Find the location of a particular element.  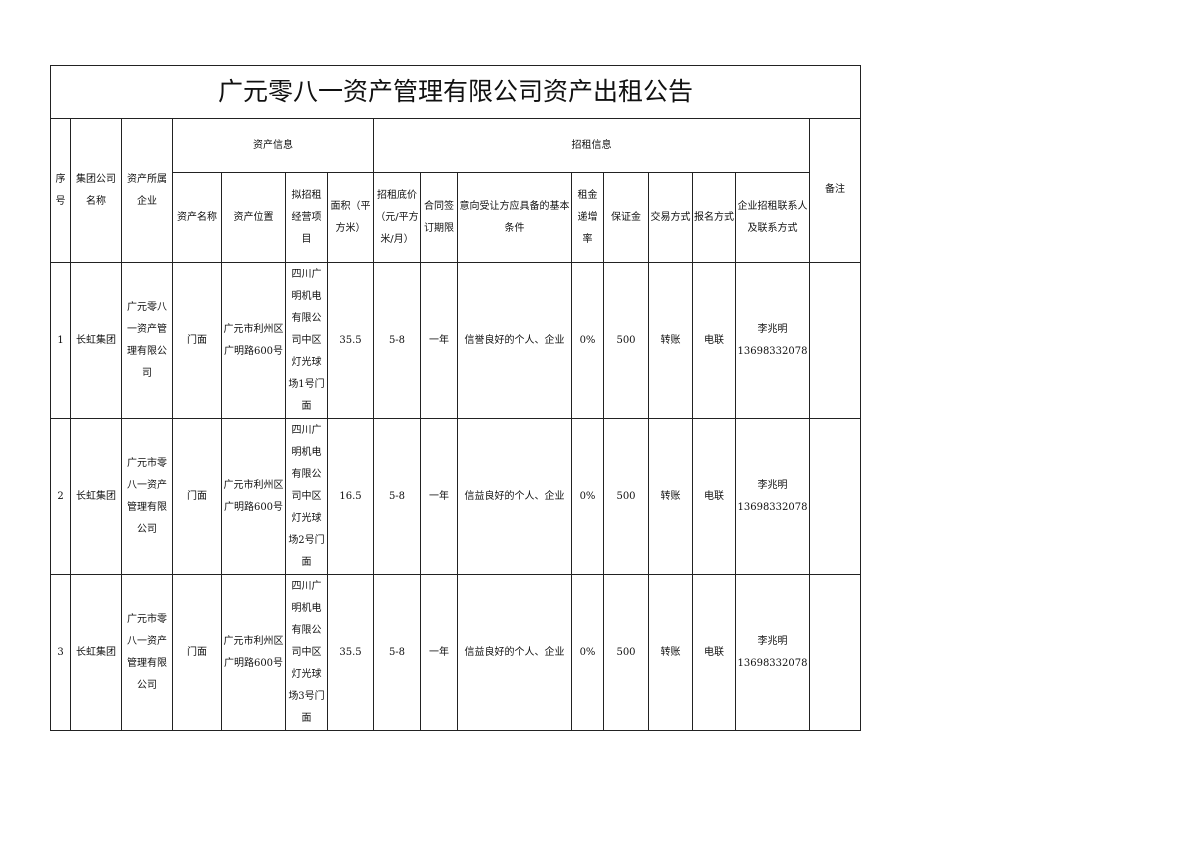

header-signup: 报名方式 is located at coordinates (714, 217).